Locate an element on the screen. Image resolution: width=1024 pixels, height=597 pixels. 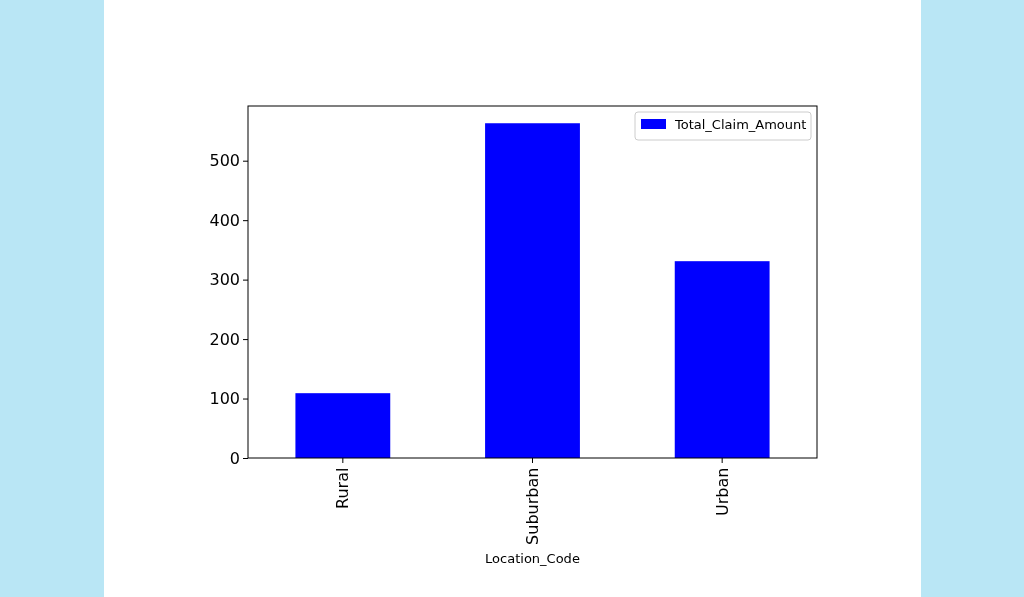
y-tick-label: 0 is located at coordinates (234, 458).